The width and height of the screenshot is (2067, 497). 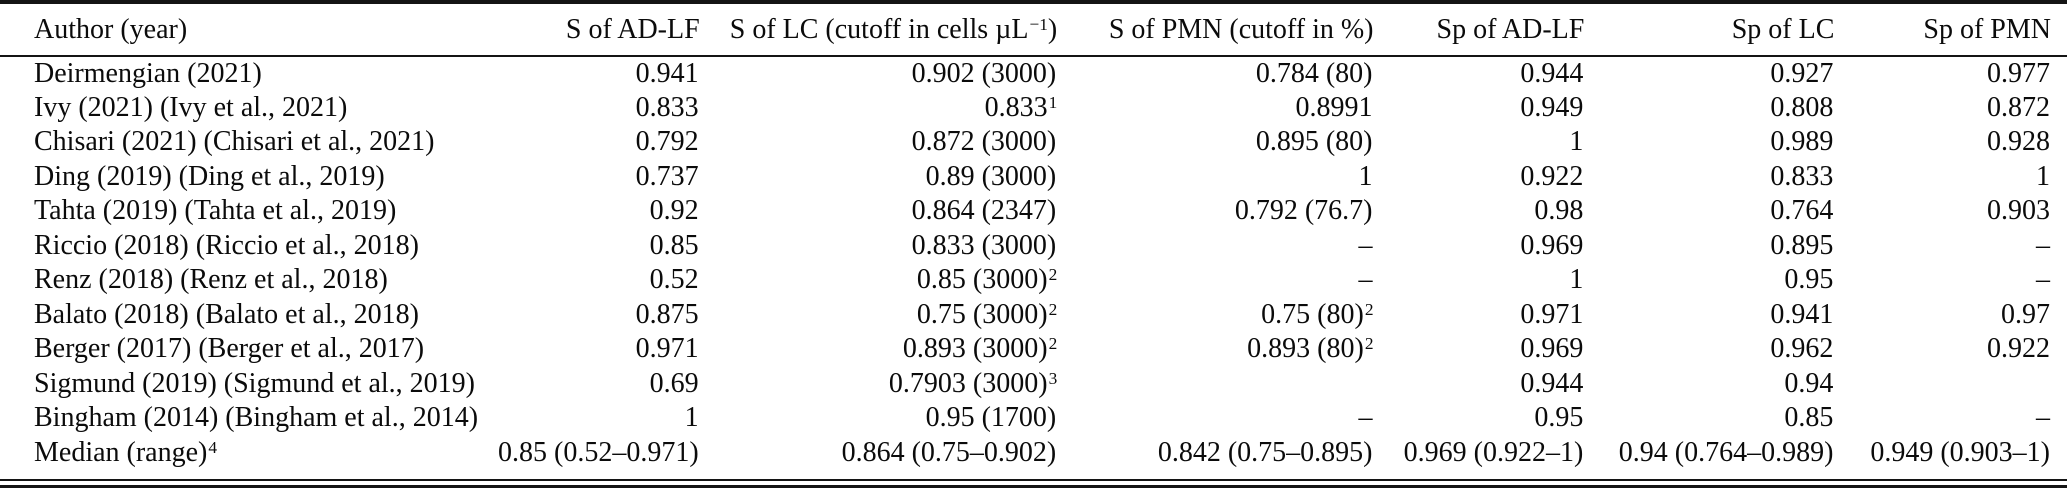 What do you see at coordinates (1809, 383) in the screenshot?
I see `value-text: 0.94` at bounding box center [1809, 383].